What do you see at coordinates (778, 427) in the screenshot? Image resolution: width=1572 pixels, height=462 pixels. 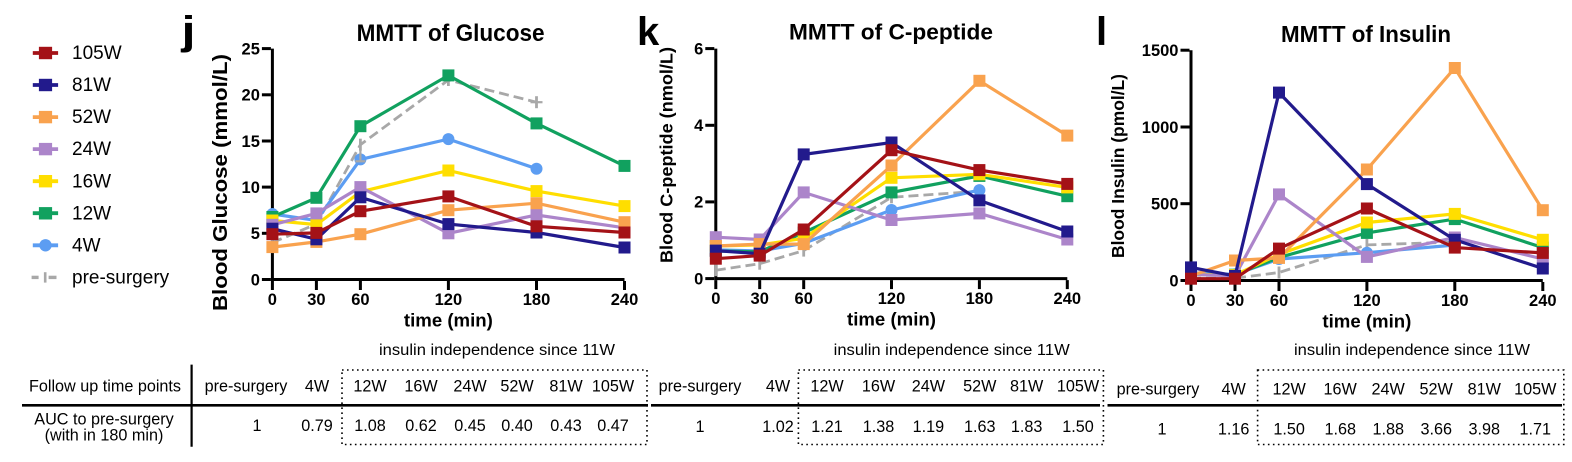 I see `svg-text: 1.02` at bounding box center [778, 427].